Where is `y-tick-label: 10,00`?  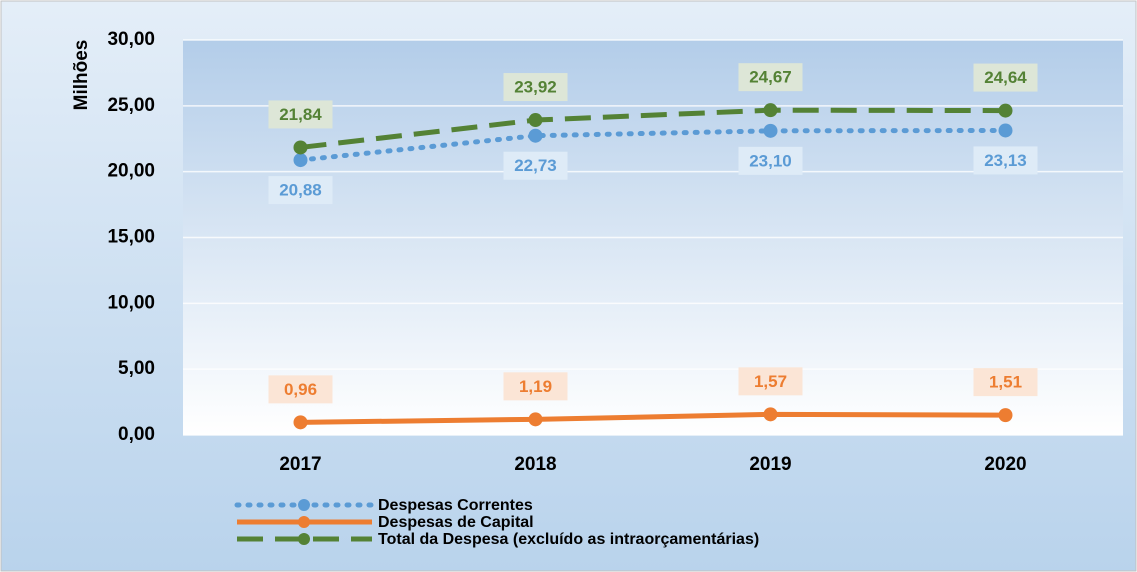
y-tick-label: 10,00 is located at coordinates (131, 302).